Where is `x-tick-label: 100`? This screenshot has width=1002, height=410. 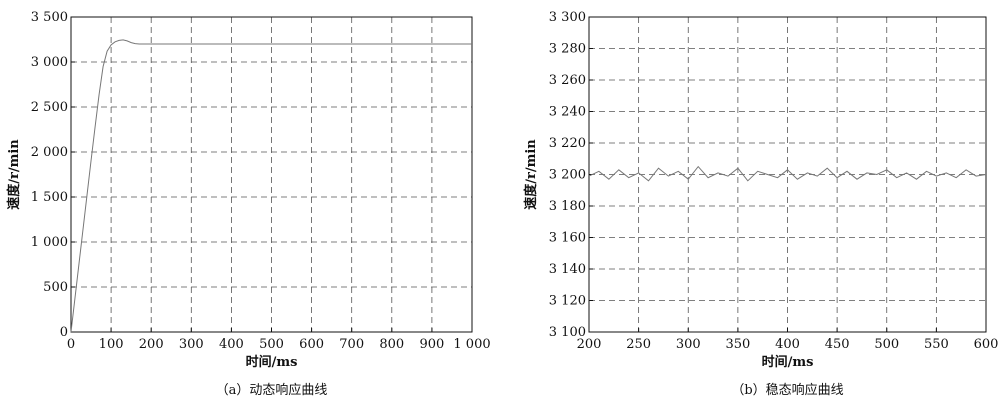 x-tick-label: 100 is located at coordinates (111, 344).